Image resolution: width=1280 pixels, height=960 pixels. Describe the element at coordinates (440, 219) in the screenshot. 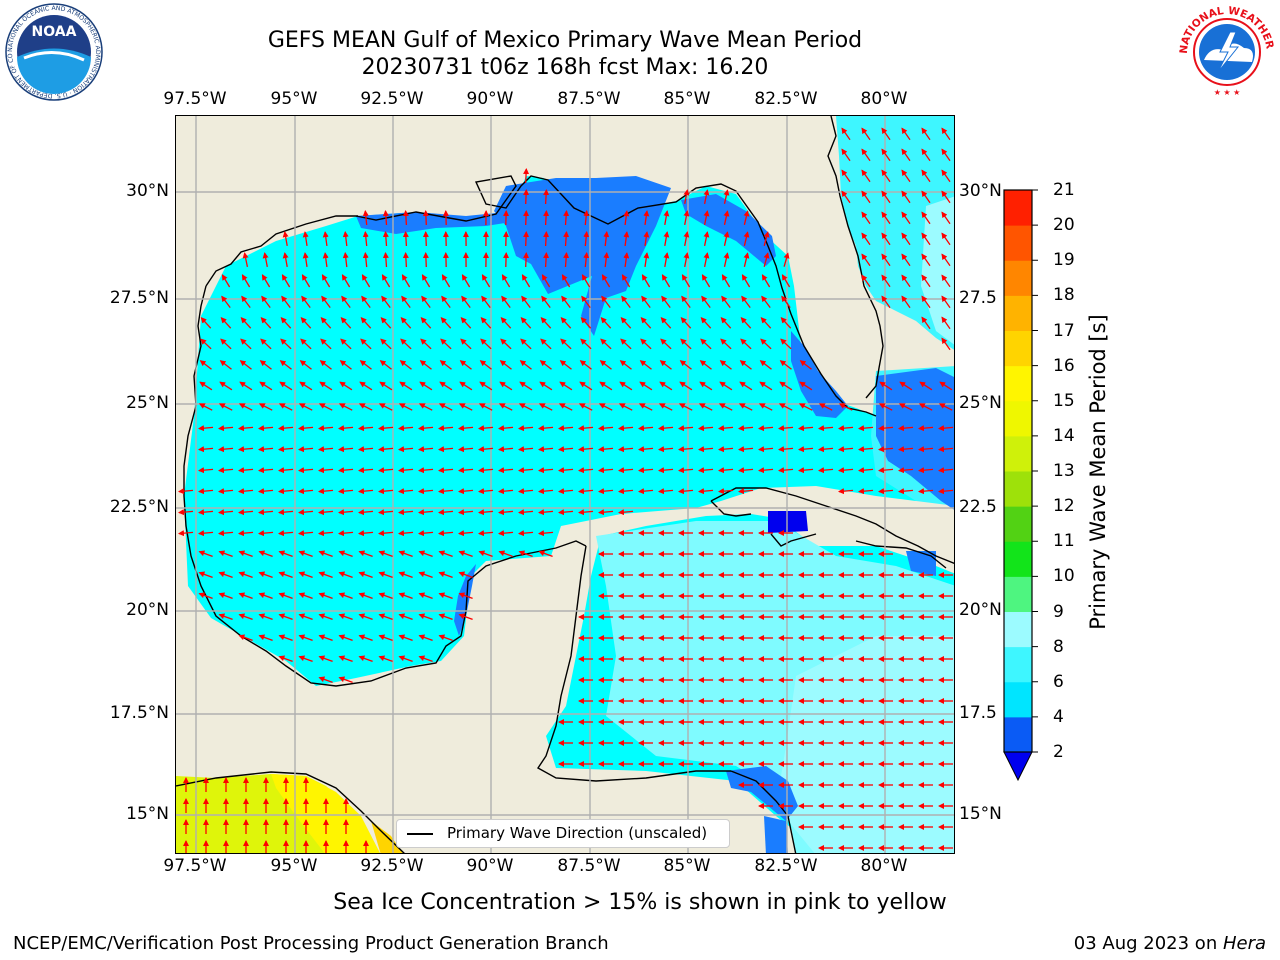

I see `shelf-texas` at that location.